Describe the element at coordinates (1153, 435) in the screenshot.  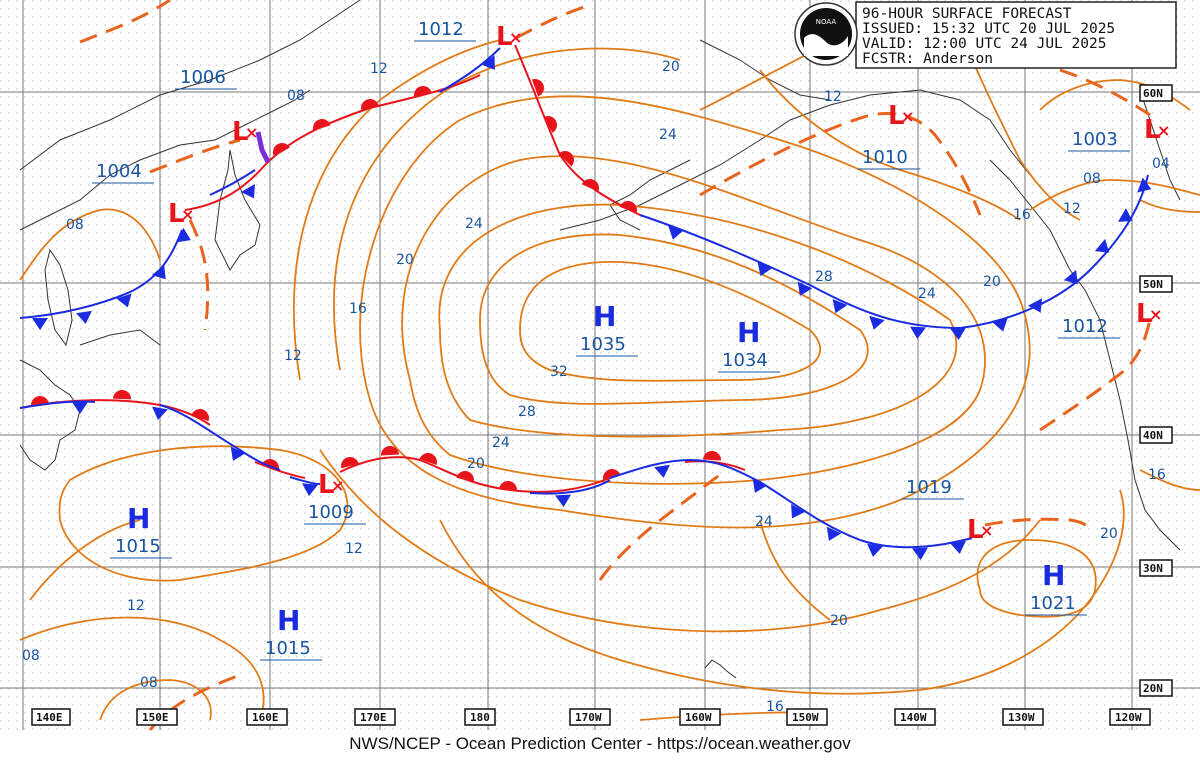
I see `lat-label: 40N` at that location.